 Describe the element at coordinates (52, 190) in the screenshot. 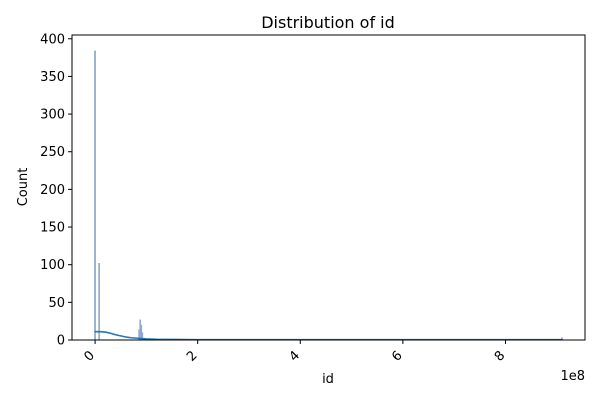

I see `y-tick-label: 200` at that location.